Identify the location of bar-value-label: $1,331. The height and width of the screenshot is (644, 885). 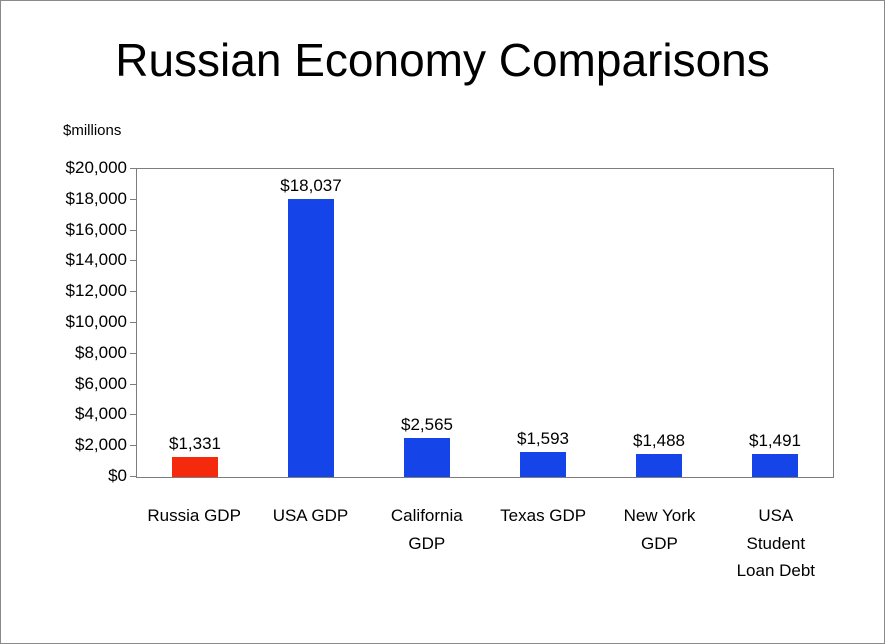
(195, 443).